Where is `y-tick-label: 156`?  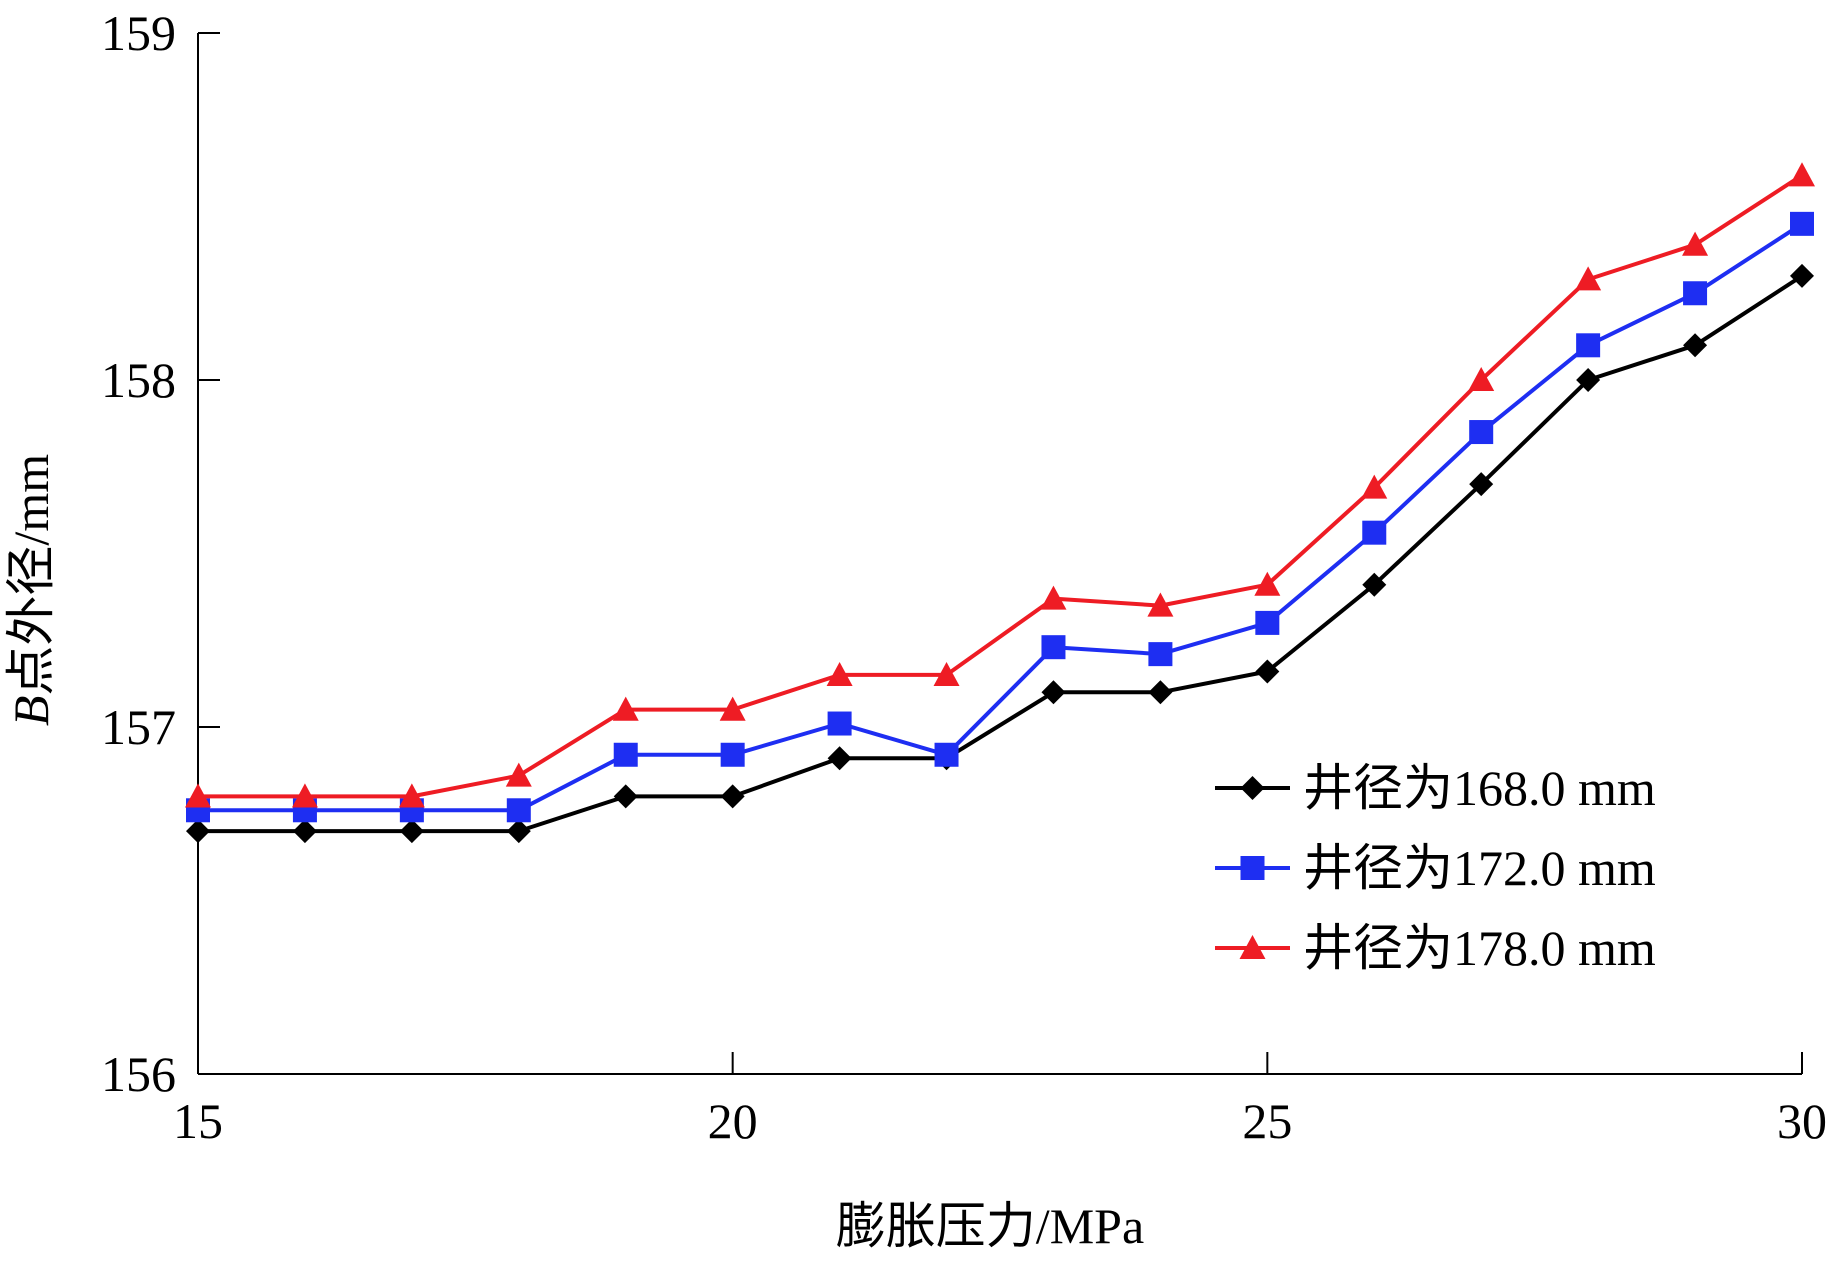
y-tick-label: 156 is located at coordinates (138, 1074).